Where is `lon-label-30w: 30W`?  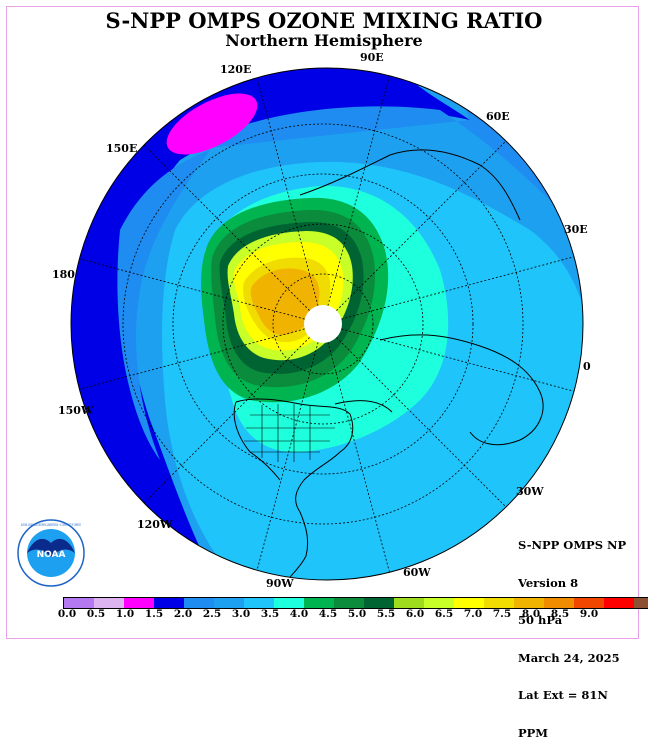 lon-label-30w: 30W is located at coordinates (530, 491).